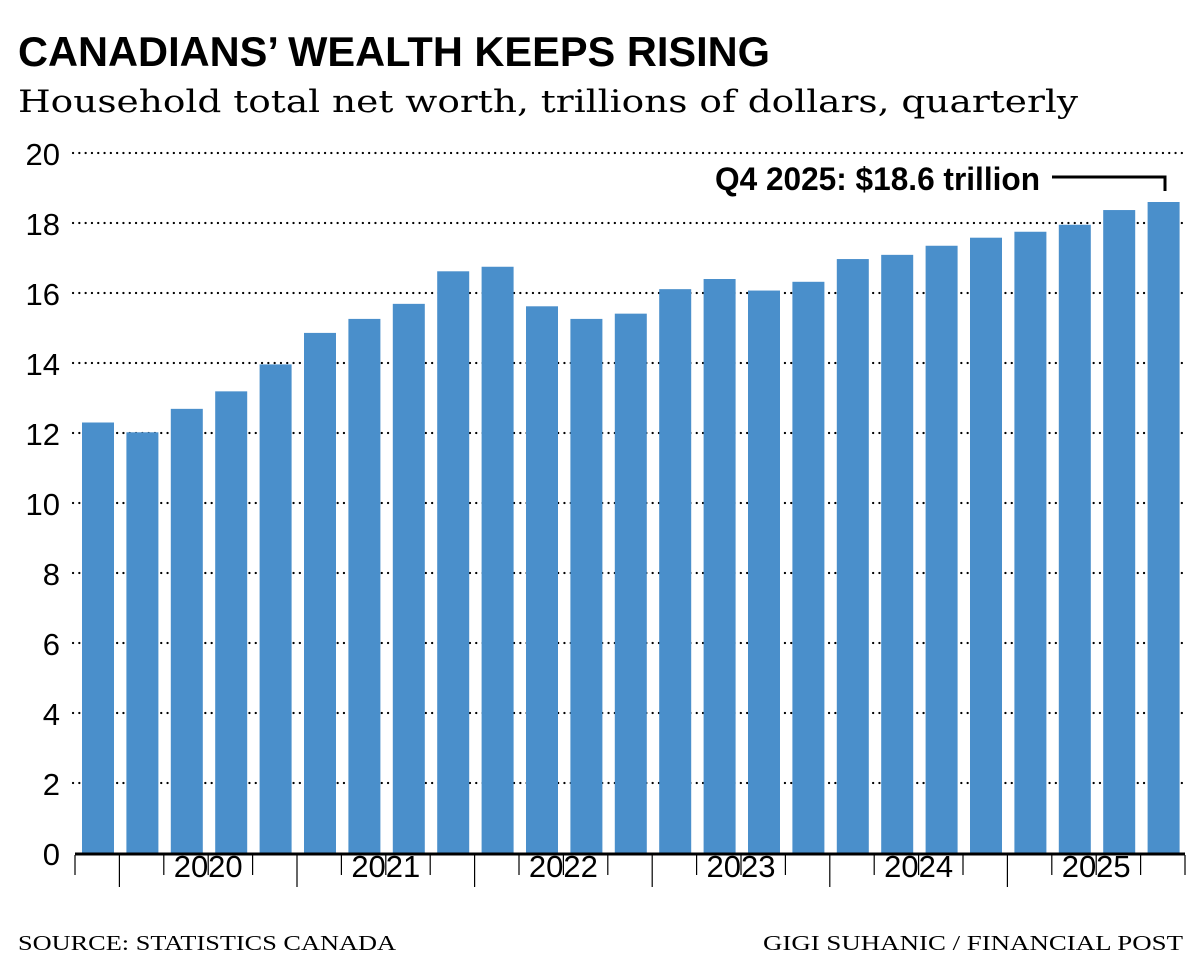  Describe the element at coordinates (231, 622) in the screenshot. I see `bar-q3-2020` at that location.